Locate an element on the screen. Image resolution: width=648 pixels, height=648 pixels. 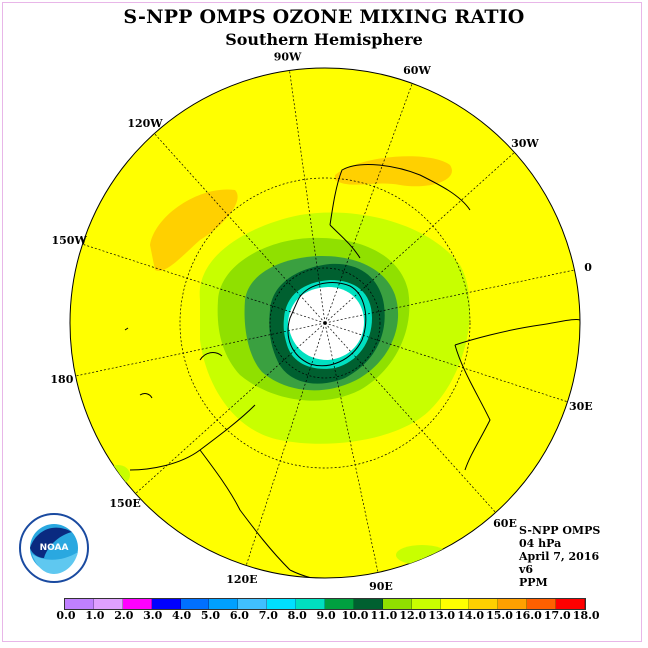
longitude-label: 120E is located at coordinates (241, 579).